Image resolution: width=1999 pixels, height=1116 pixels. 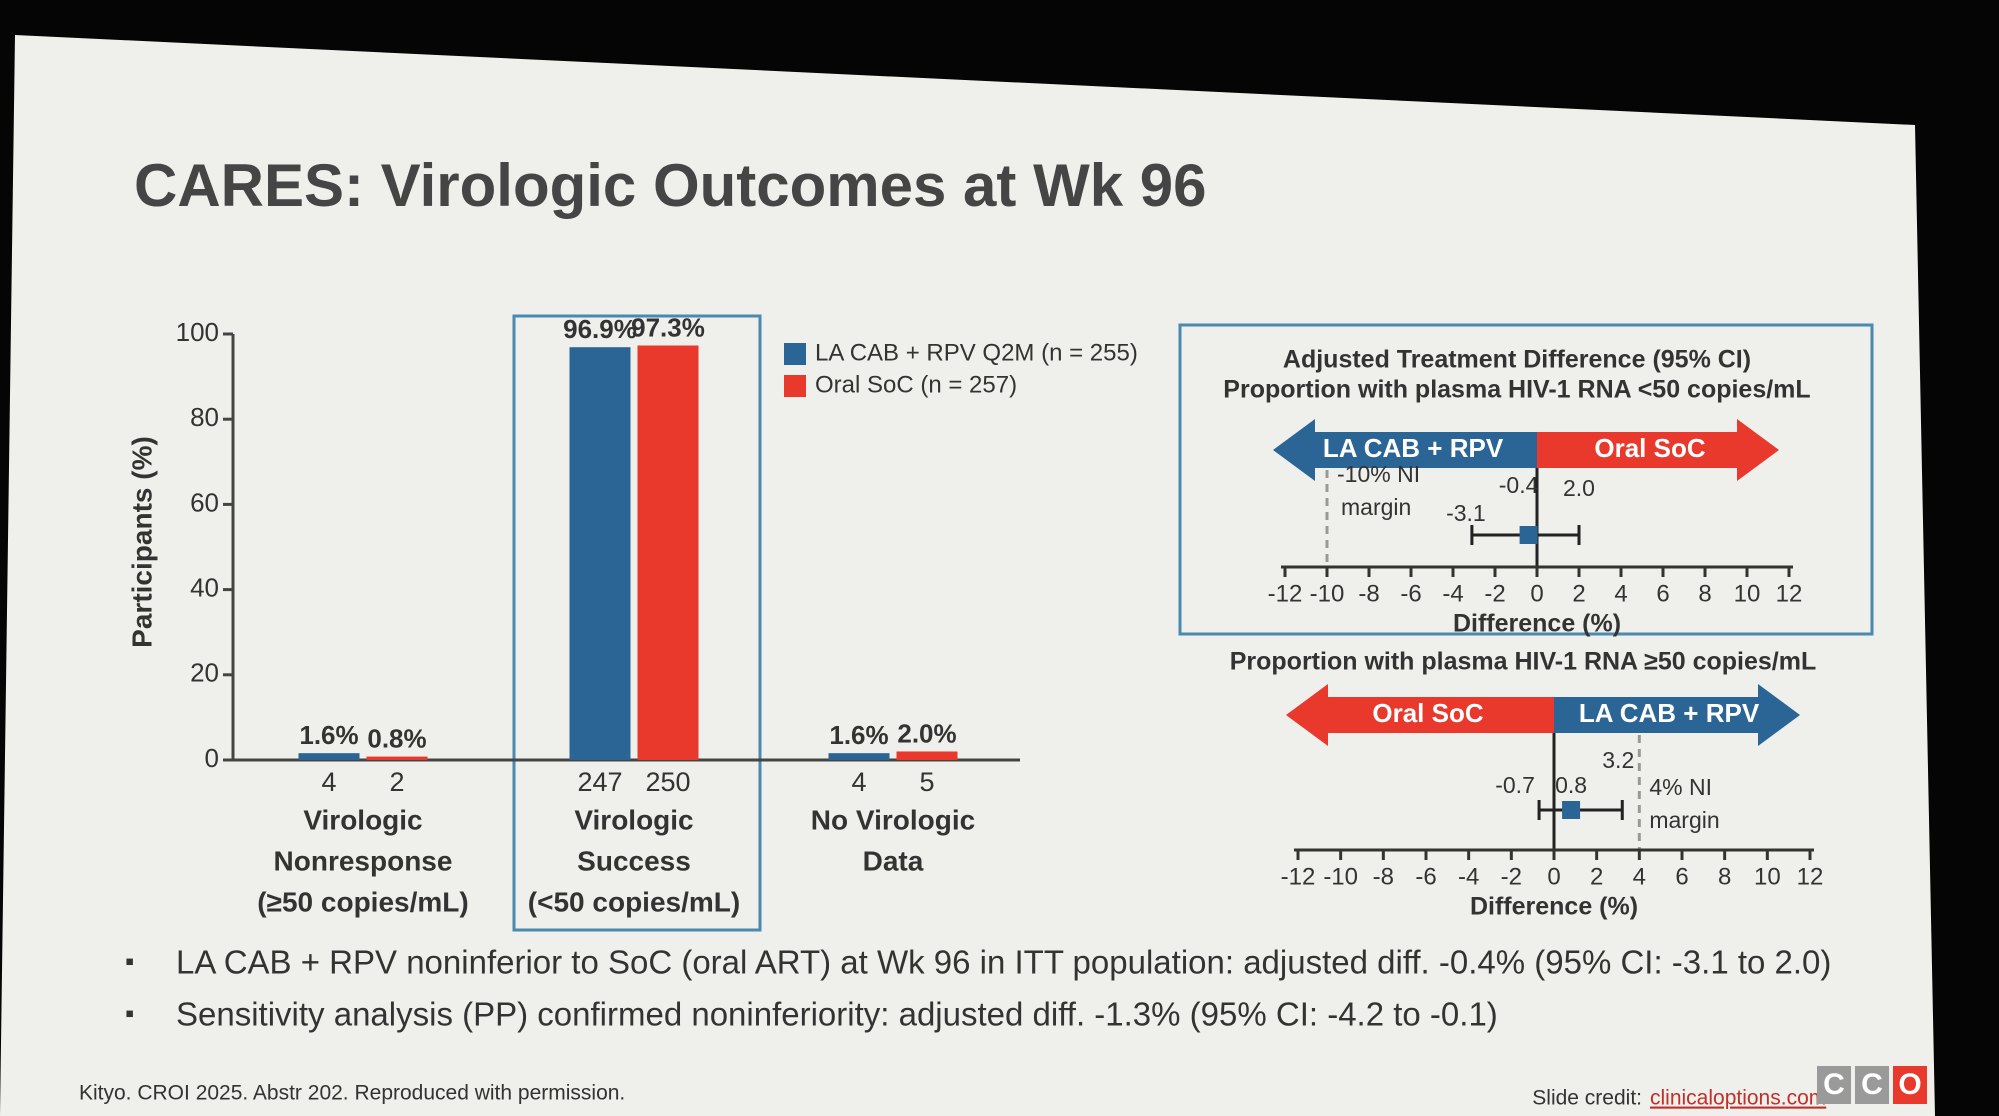 What do you see at coordinates (141, 542) in the screenshot?
I see `y-axis-label: Participants (%)` at bounding box center [141, 542].